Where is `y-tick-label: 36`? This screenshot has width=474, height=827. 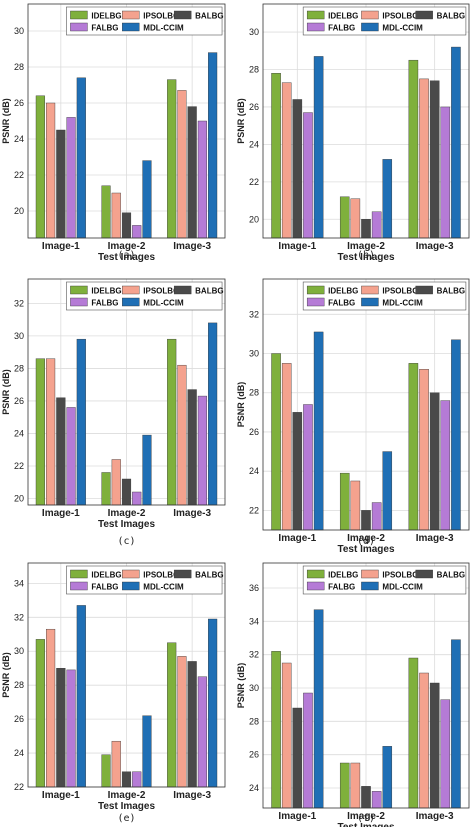 y-tick-label: 36 is located at coordinates (254, 588).